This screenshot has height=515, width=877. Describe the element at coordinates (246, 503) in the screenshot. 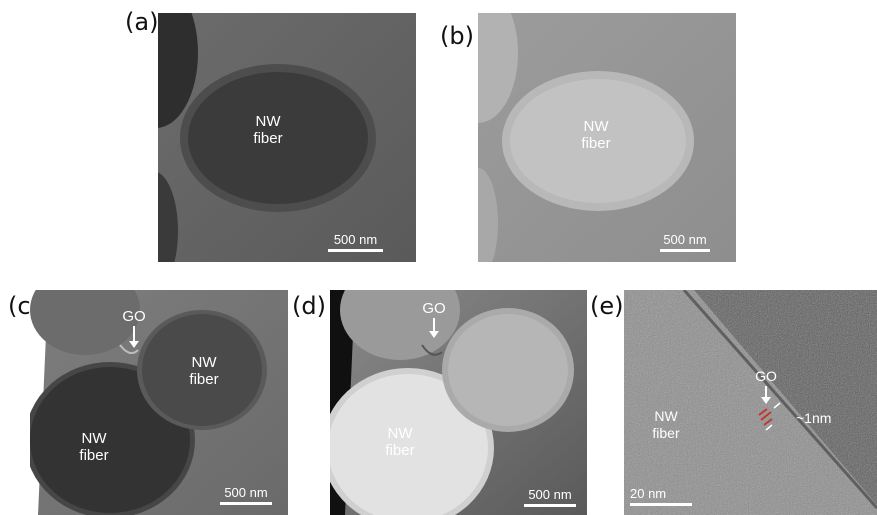

I see `panel-c-scale-bar` at that location.